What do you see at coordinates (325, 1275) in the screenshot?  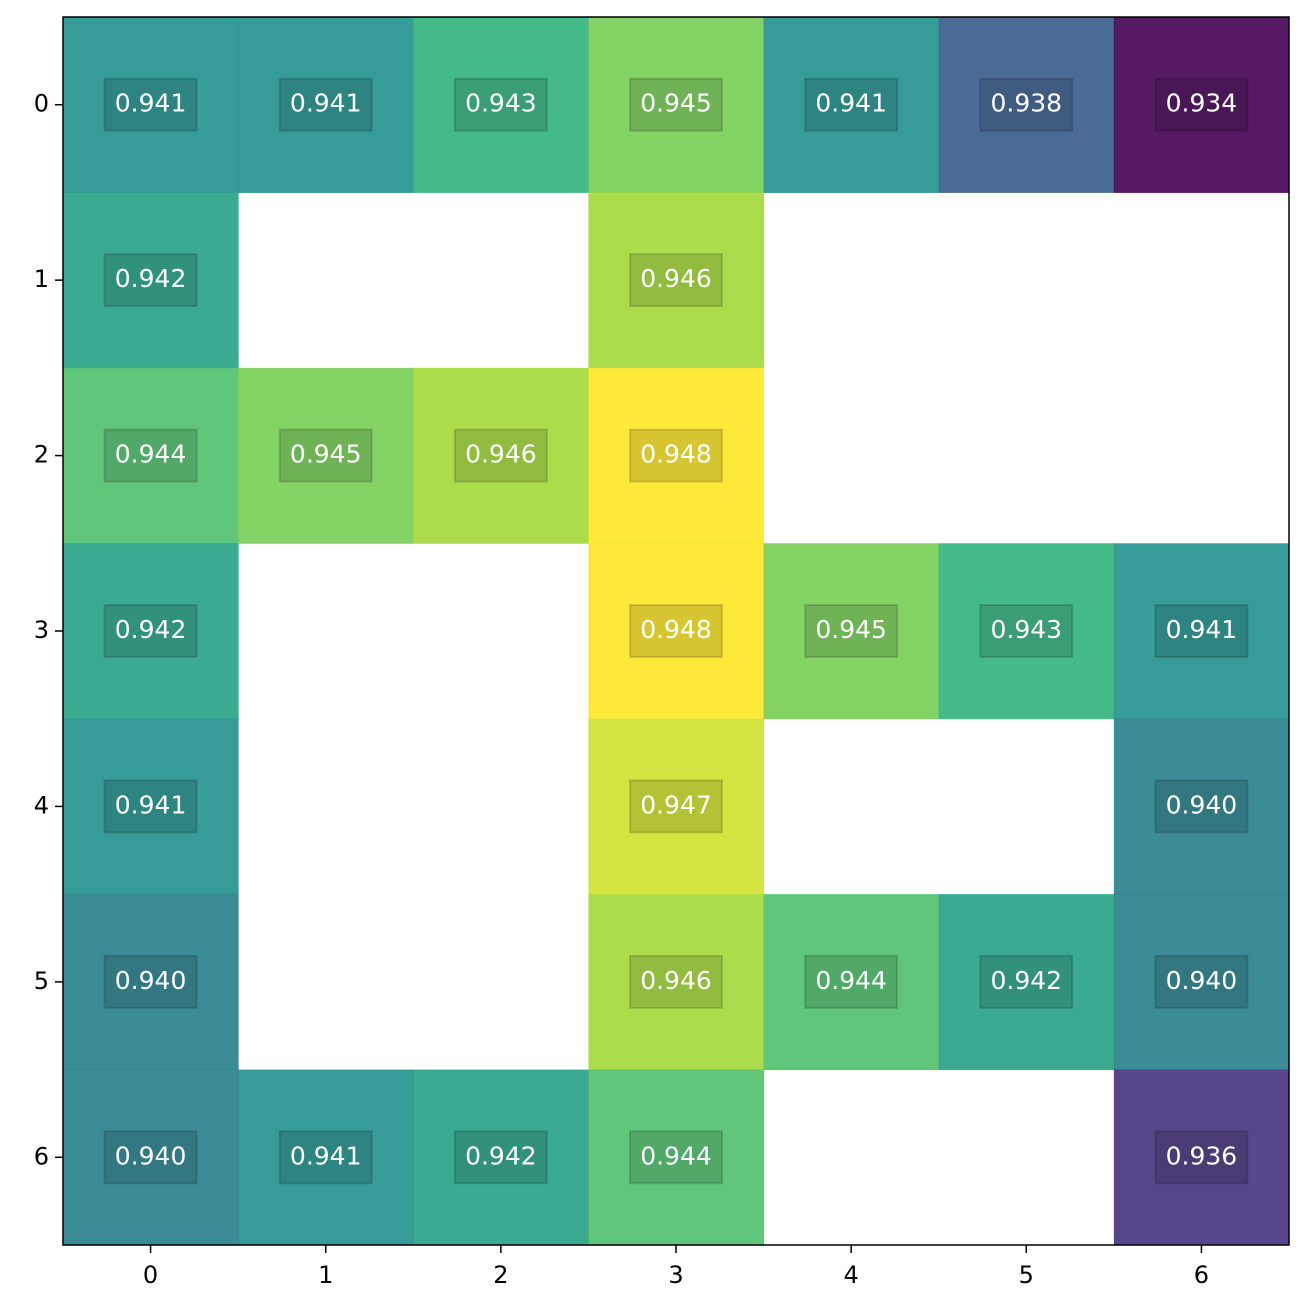 I see `x-tick-label: 1` at bounding box center [325, 1275].